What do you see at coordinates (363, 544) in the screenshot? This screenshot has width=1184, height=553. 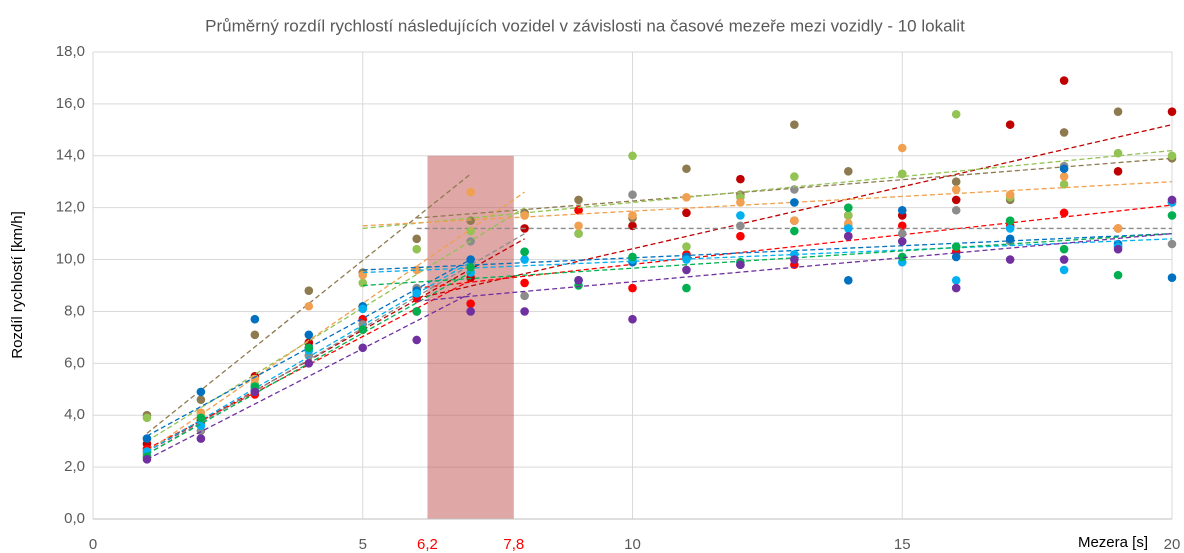 I see `x-tick-label: 5` at bounding box center [363, 544].